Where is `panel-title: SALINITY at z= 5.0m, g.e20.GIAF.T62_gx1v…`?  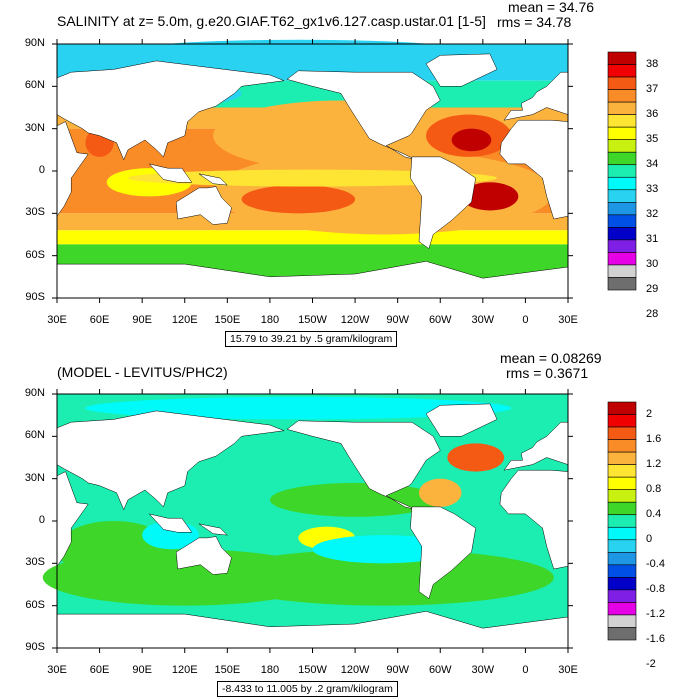
panel-title: SALINITY at z= 5.0m, g.e20.GIAF.T62_gx1v… is located at coordinates (271, 21).